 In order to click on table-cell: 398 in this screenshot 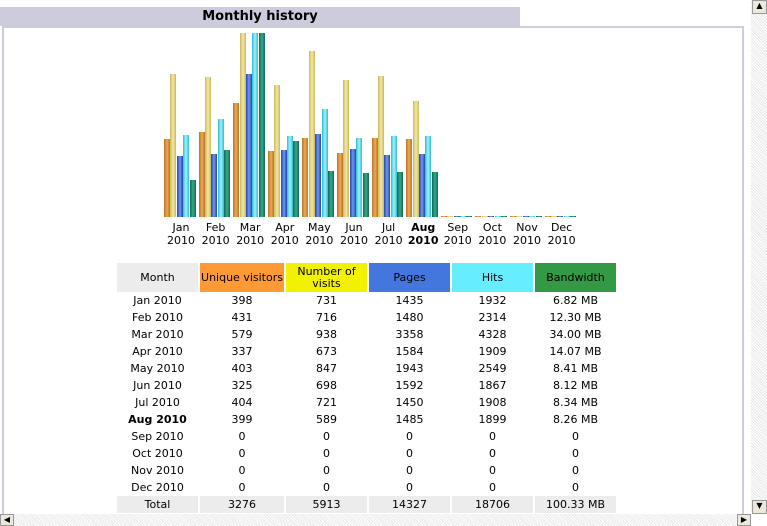, I will do `click(242, 300)`.